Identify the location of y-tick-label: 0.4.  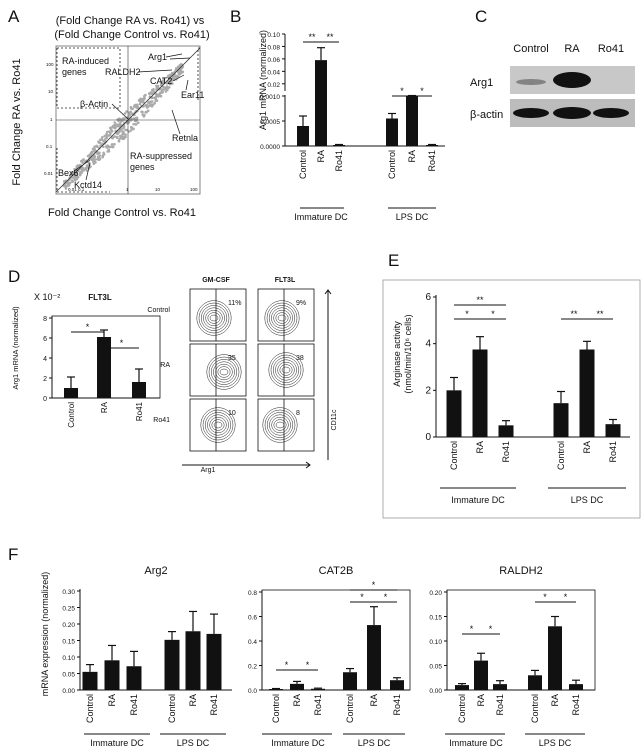
(252, 642).